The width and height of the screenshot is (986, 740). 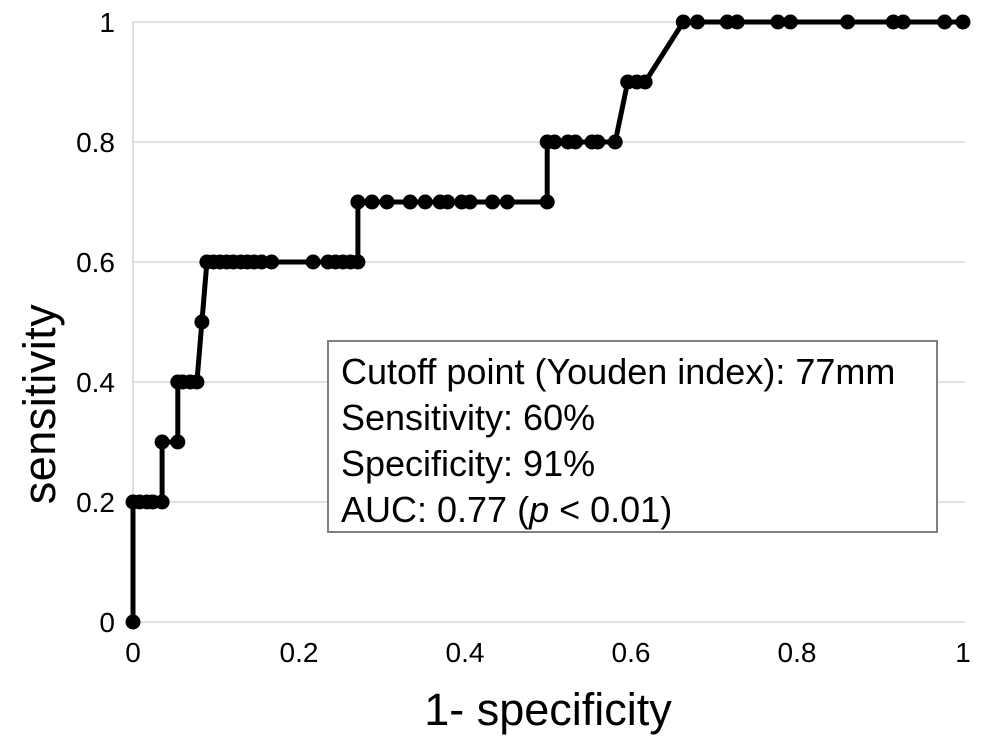 What do you see at coordinates (963, 652) in the screenshot?
I see `x-tick-label: 1` at bounding box center [963, 652].